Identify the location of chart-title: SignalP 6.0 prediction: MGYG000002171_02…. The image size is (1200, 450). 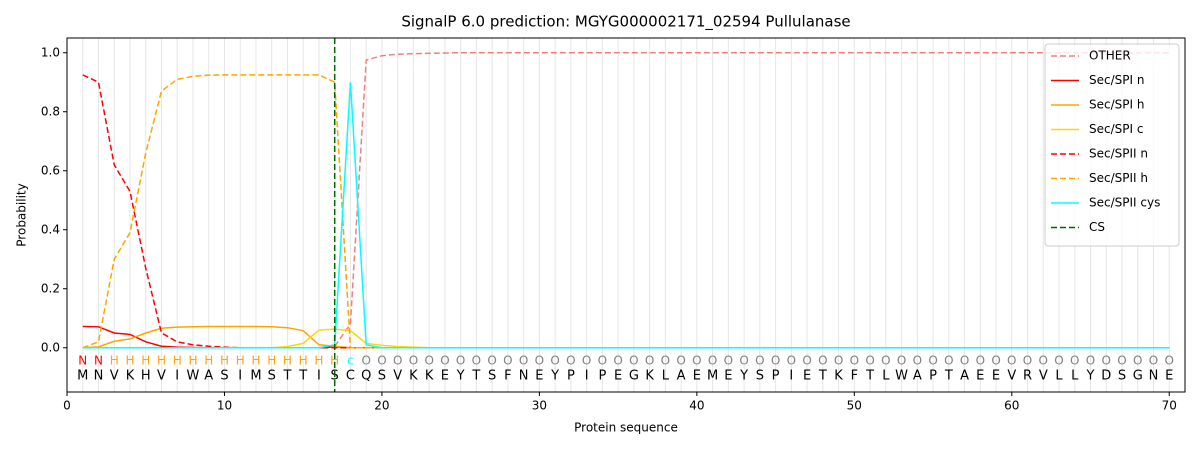
(625, 22).